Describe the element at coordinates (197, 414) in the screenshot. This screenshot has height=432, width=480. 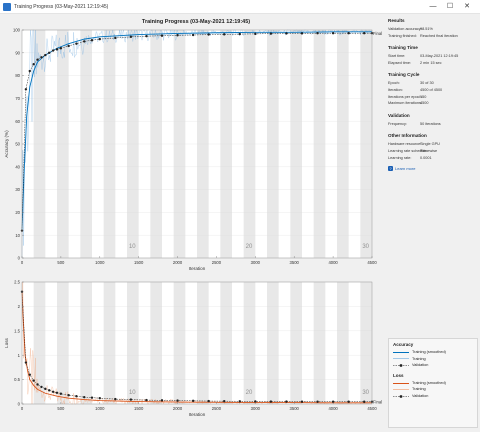
I see `loss-x-axis-label: Iteration` at that location.